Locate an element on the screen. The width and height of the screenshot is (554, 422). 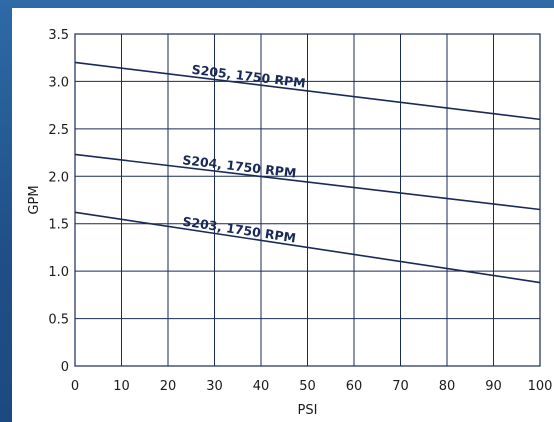
x-tick-label: 70 is located at coordinates (400, 386).